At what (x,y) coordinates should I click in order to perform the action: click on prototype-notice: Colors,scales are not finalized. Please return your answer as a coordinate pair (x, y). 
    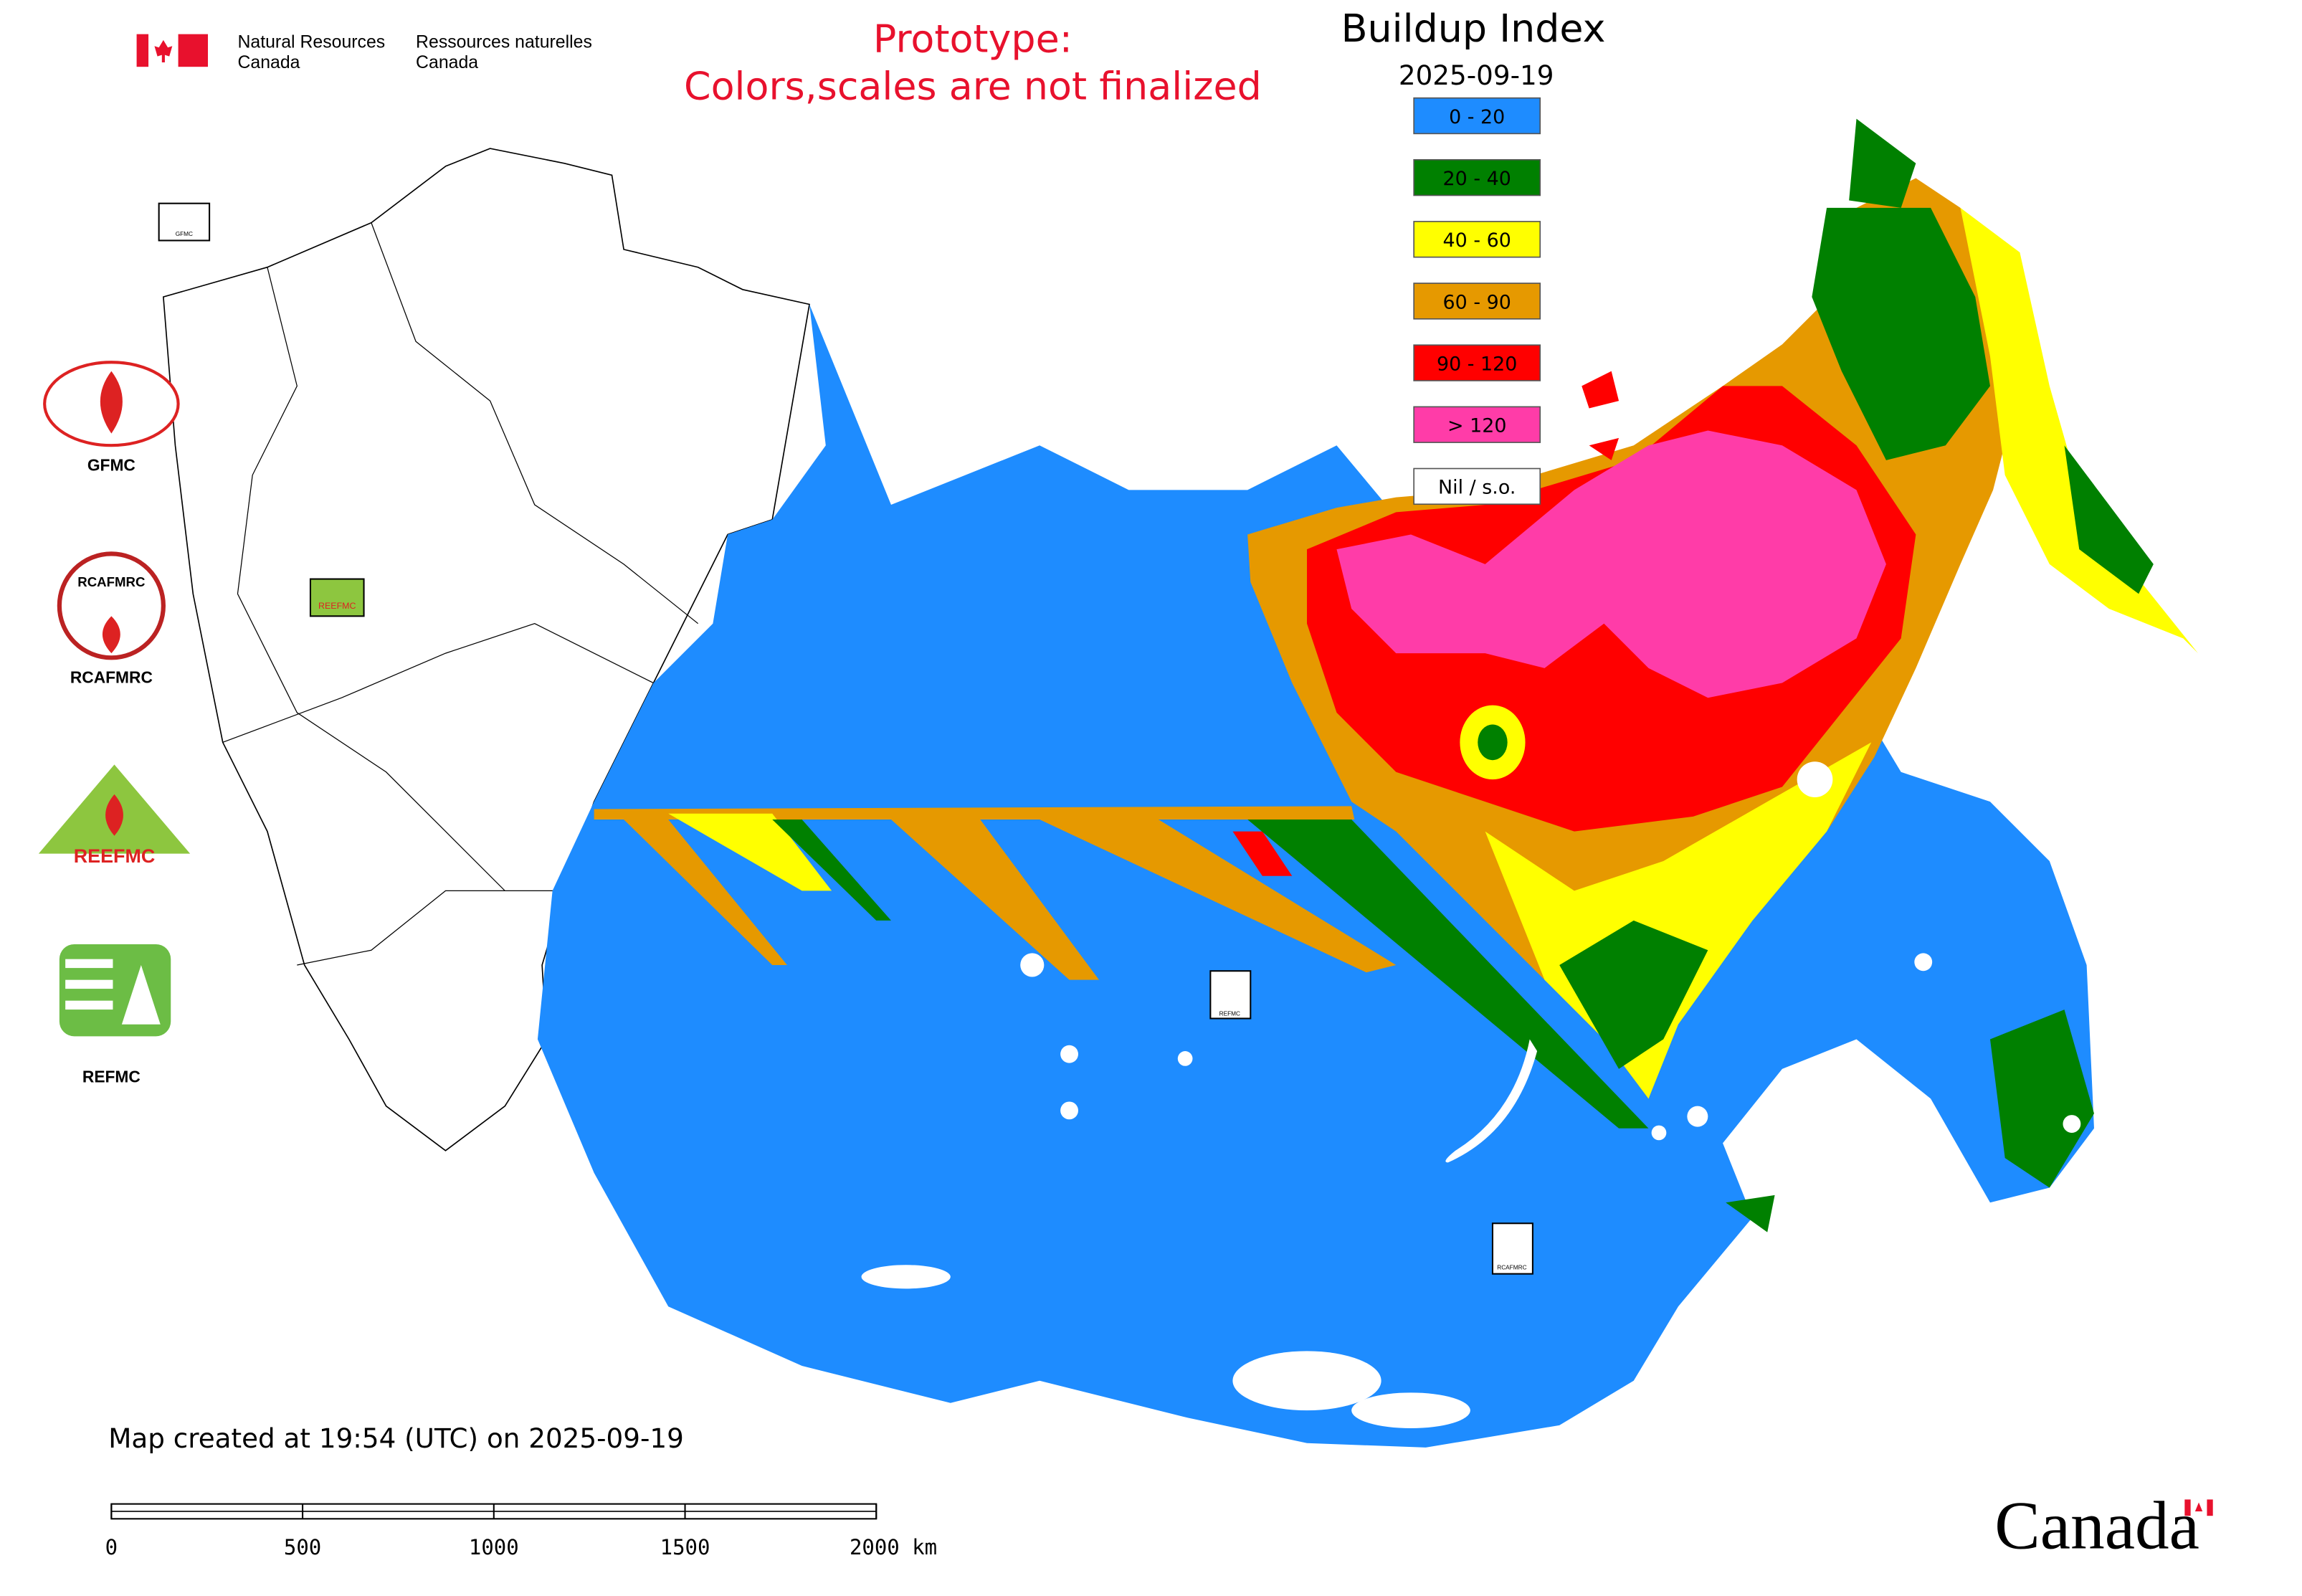
    Looking at the image, I should click on (973, 86).